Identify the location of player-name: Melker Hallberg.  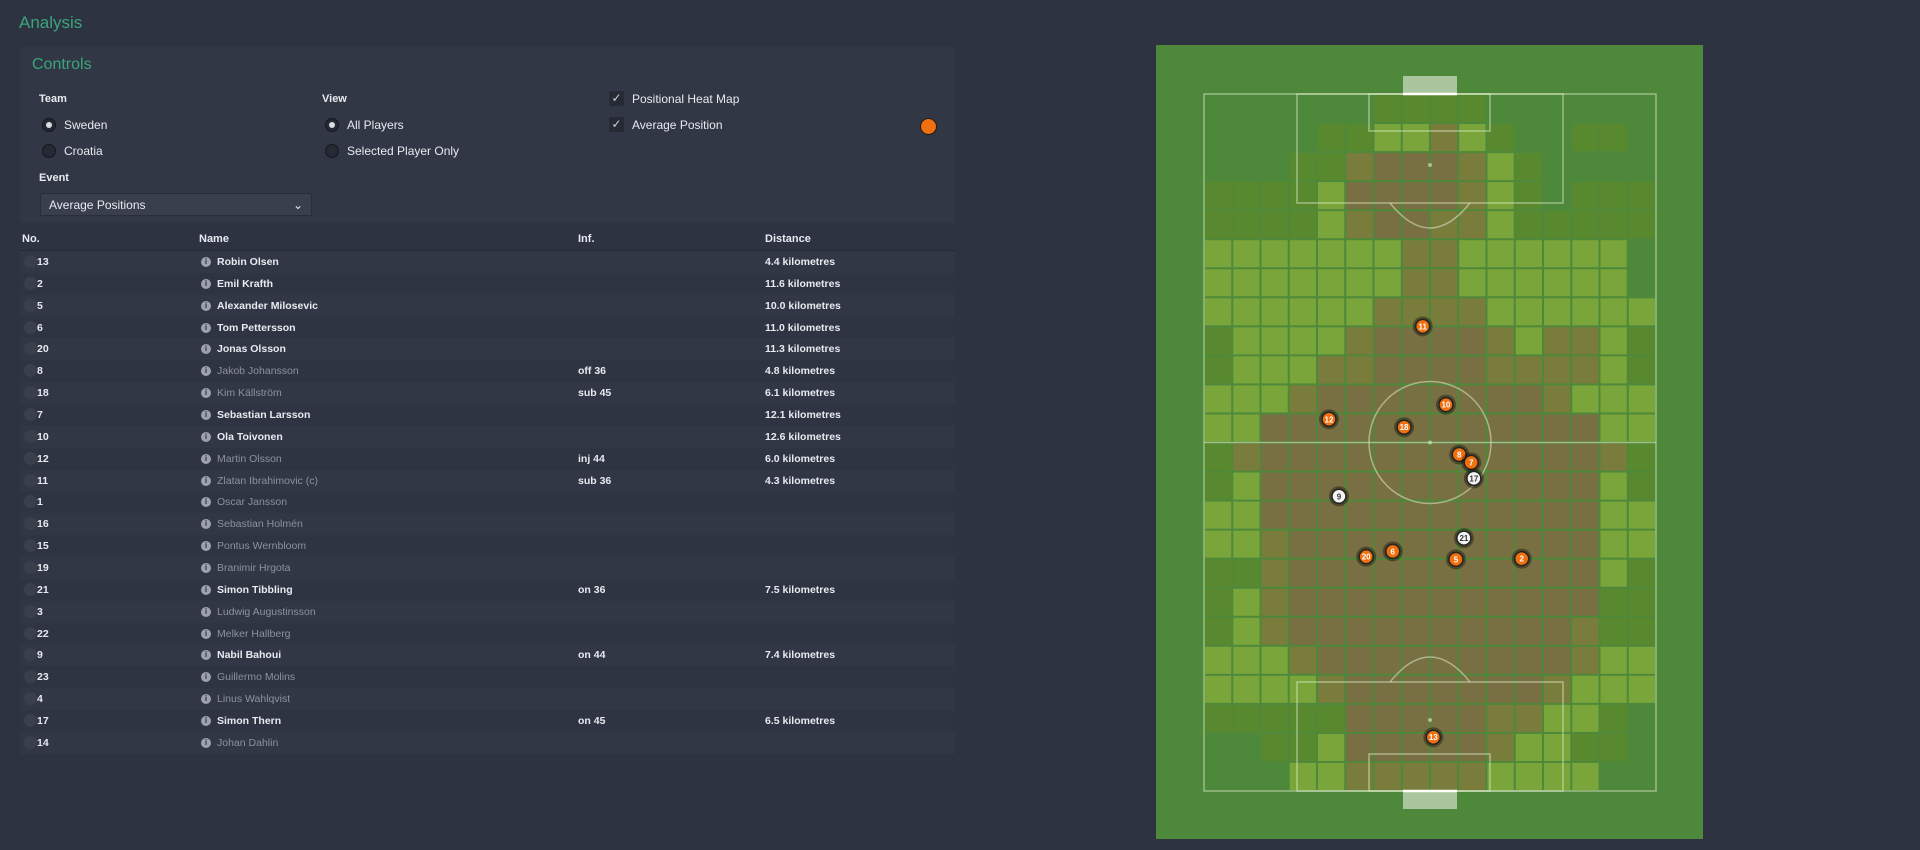
(254, 633).